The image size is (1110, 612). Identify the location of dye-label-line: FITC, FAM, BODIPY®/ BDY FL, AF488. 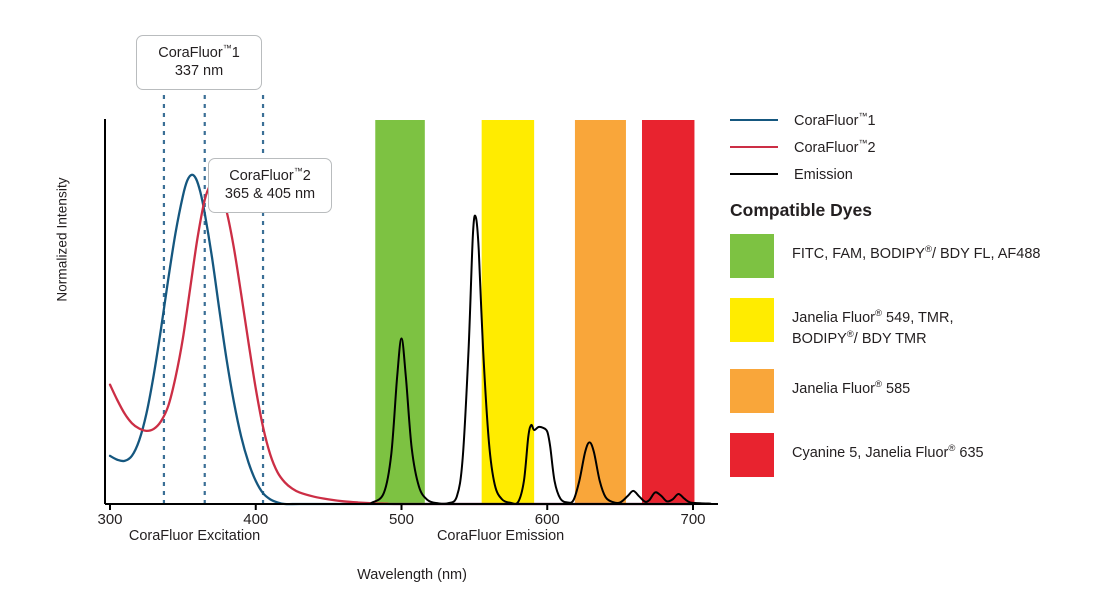
(916, 253).